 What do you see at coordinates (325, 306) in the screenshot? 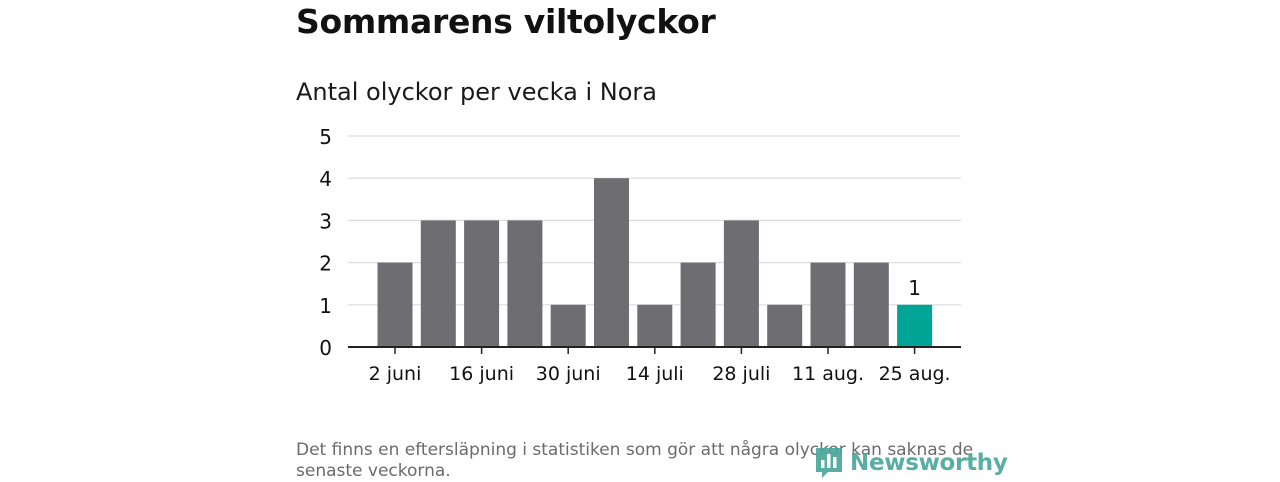
I see `y-tick-label: 1` at bounding box center [325, 306].